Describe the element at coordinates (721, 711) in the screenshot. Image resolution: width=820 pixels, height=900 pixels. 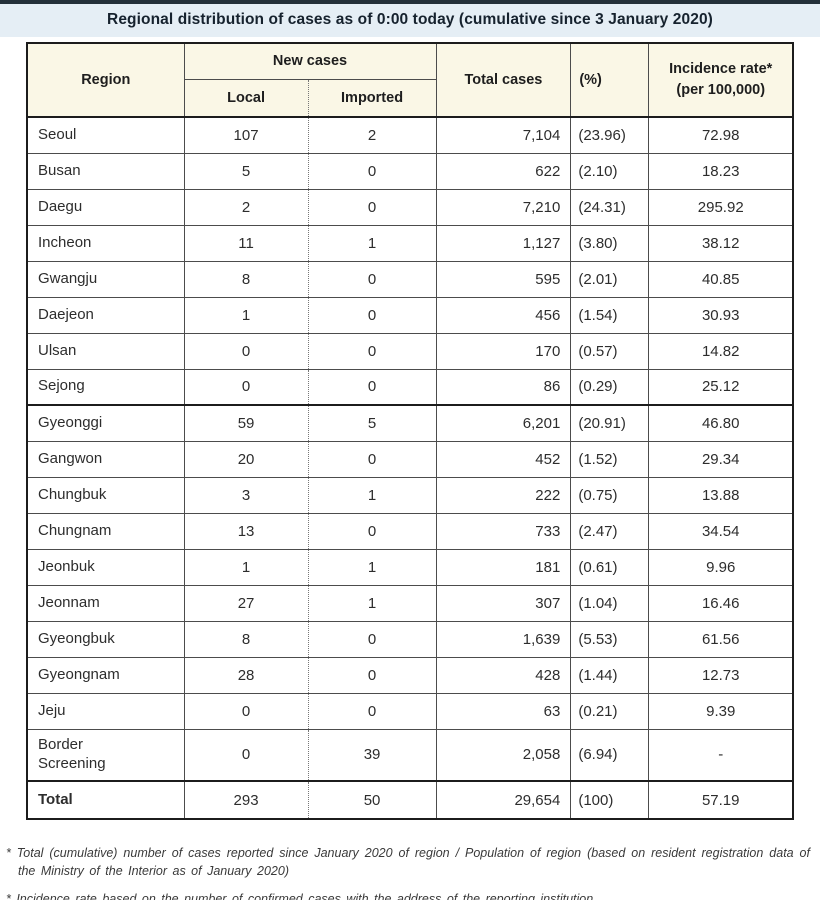
I see `incidence-rate-cell: 9.39` at that location.